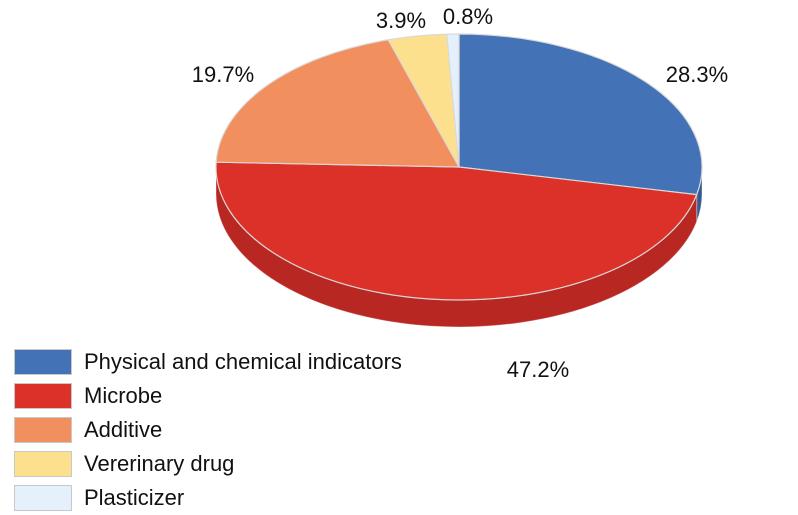 The image size is (798, 515). Describe the element at coordinates (208, 396) in the screenshot. I see `legend-item: Microbe` at that location.